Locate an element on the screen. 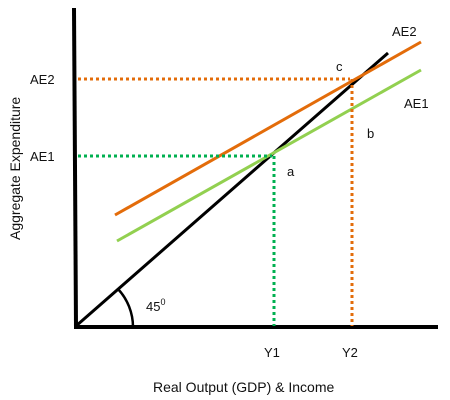 This screenshot has width=450, height=400. x-tick-y1: Y1 is located at coordinates (272, 352).